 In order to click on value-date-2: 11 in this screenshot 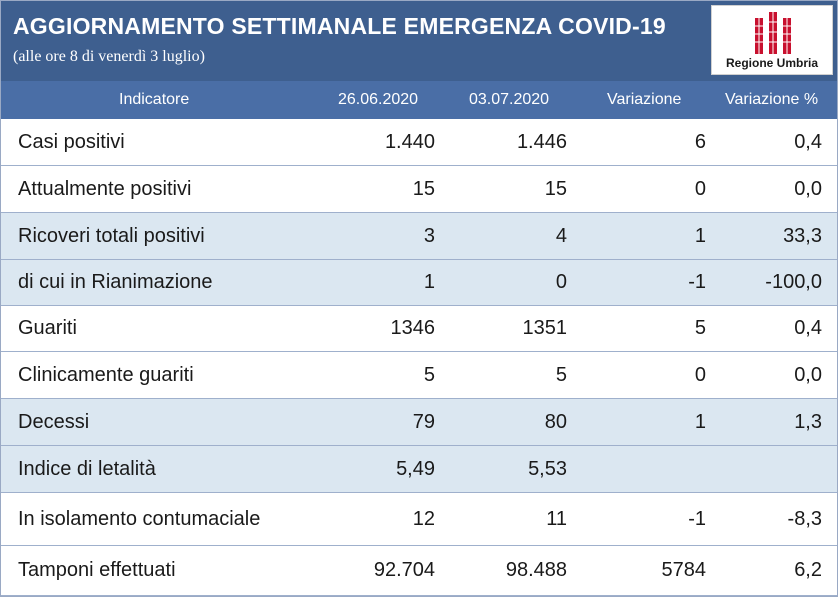, I will do `click(556, 519)`.